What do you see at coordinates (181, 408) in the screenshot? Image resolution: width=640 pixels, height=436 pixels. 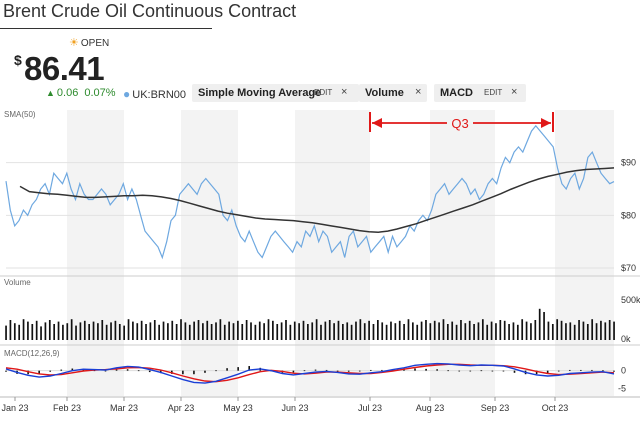 I see `x-axis-tick-label: Apr 23` at bounding box center [181, 408].